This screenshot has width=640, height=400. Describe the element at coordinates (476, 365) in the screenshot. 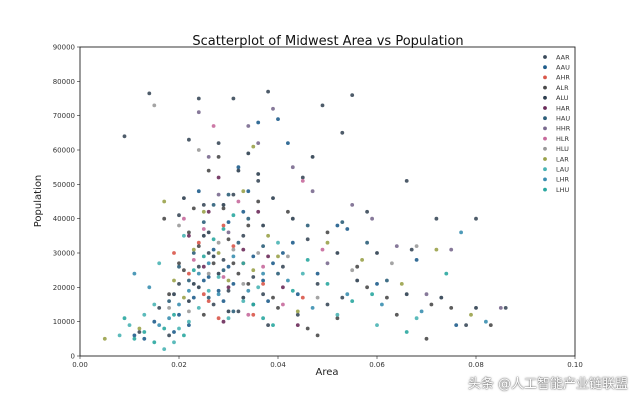

I see `x-tick-label: 0.08` at that location.